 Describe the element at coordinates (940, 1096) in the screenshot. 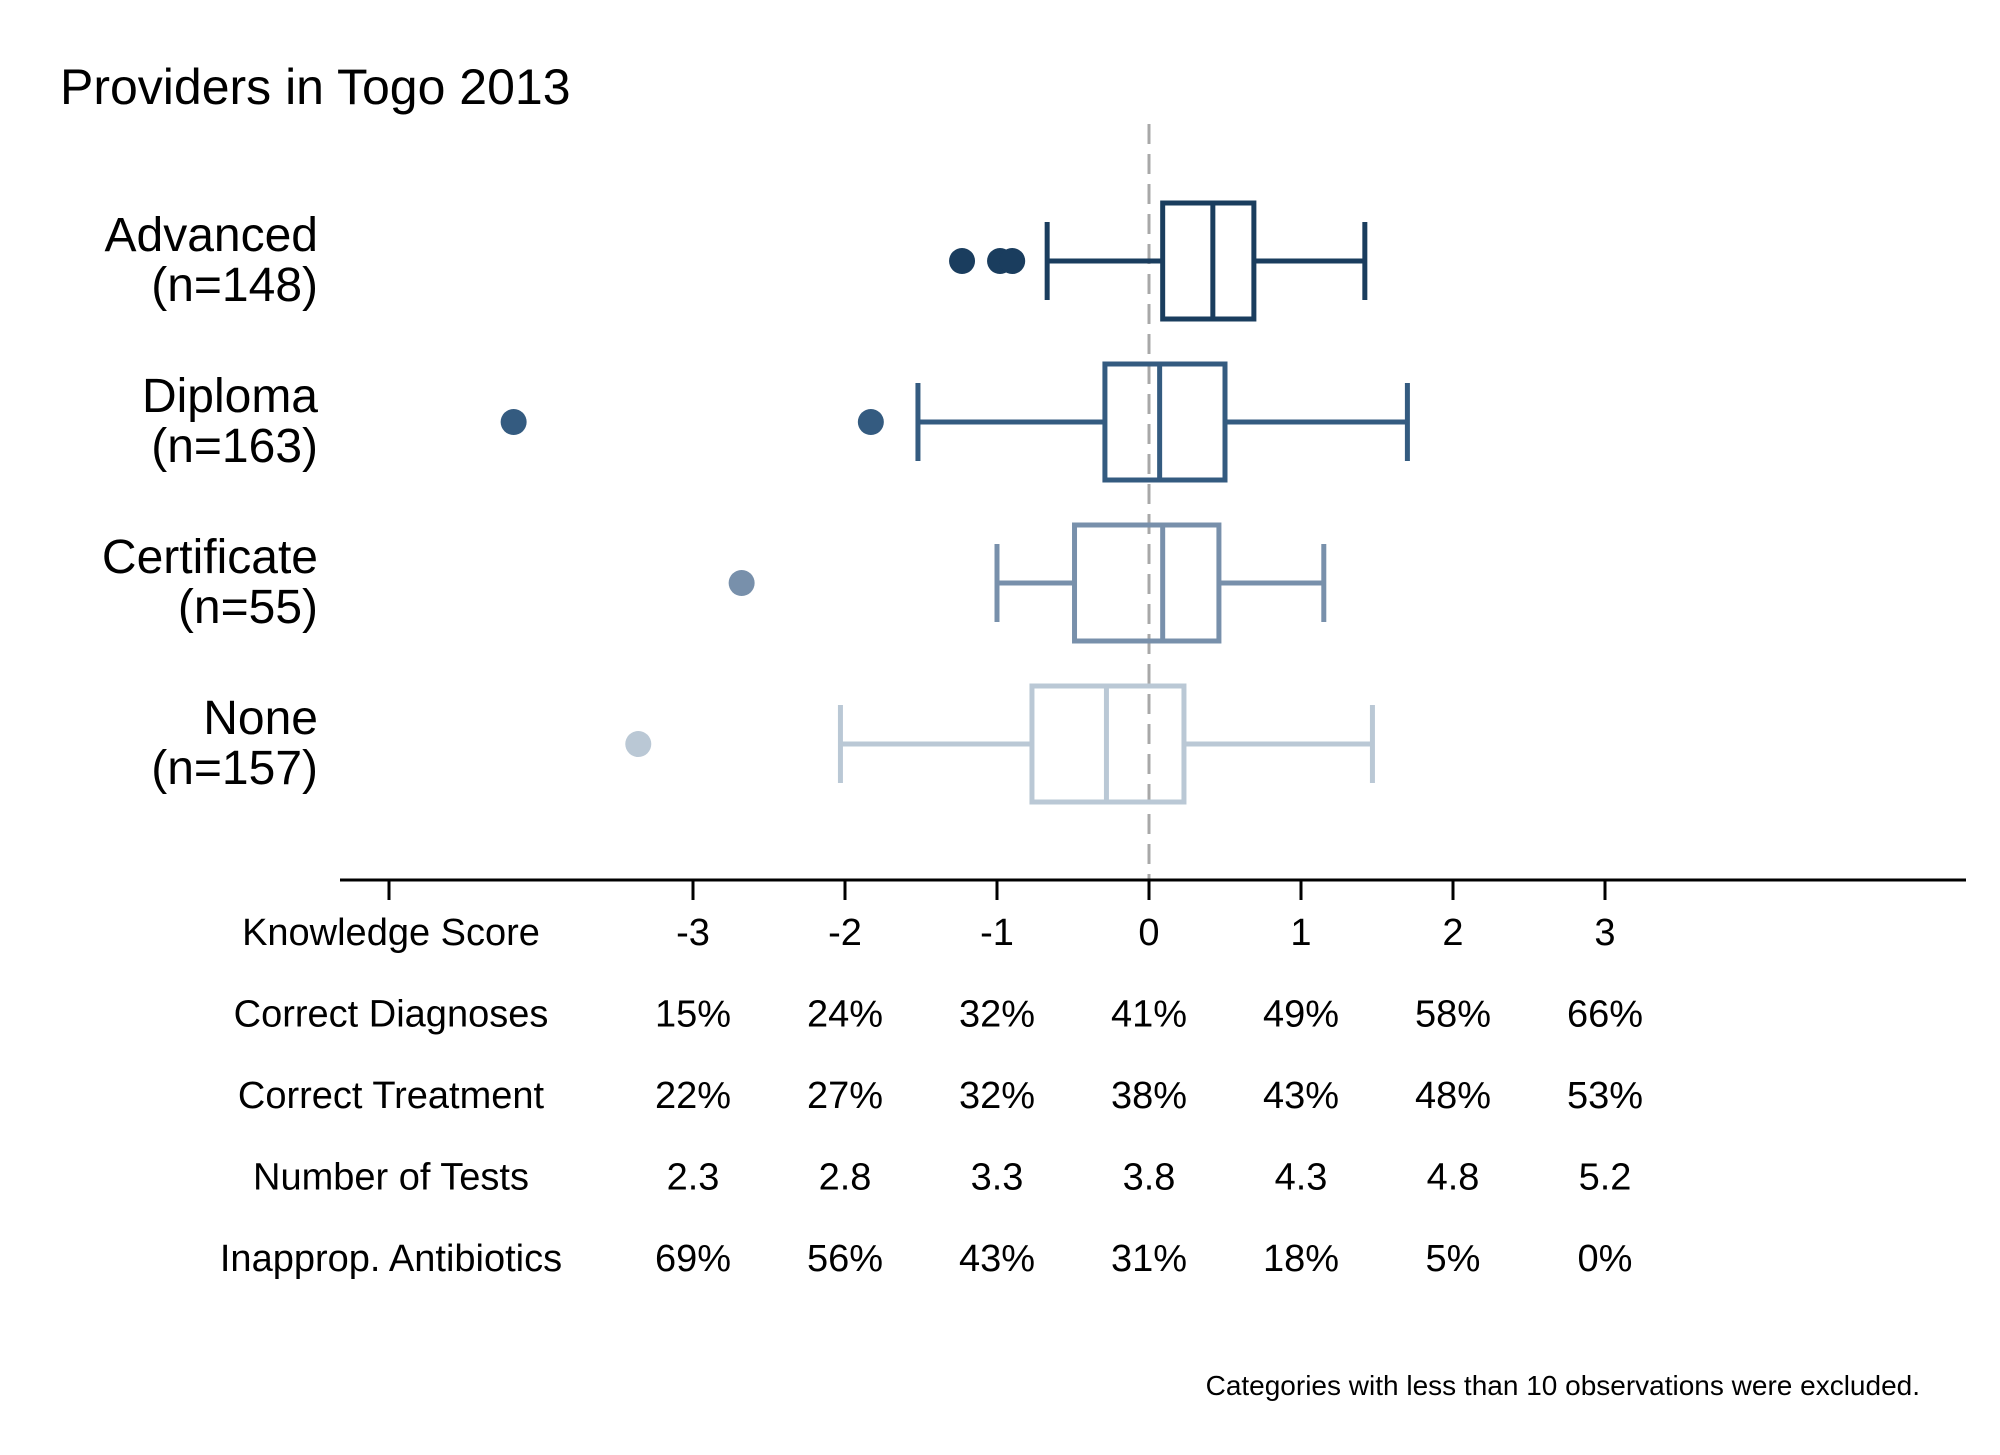

I see `table-row-correct-treatment: Correct Treatment 22% 27% 32% 38% 43% 48% 53%` at that location.